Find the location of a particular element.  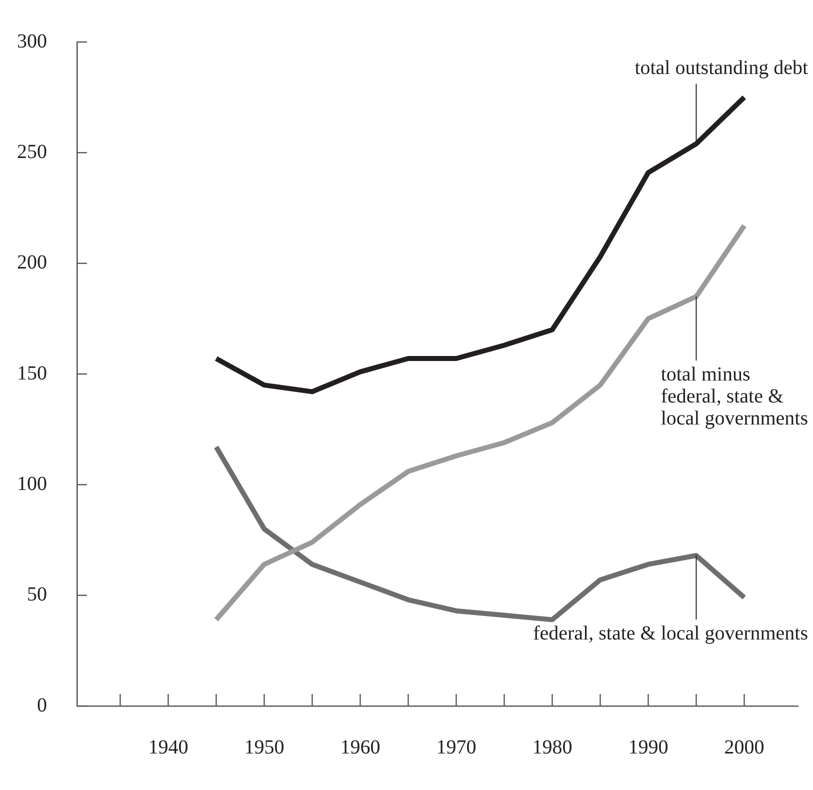

series-label: federal, state & local governments is located at coordinates (670, 633).